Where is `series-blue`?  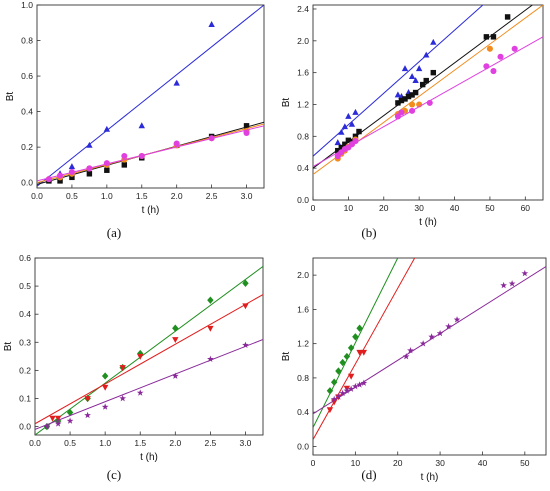
series-blue is located at coordinates (398, 81).